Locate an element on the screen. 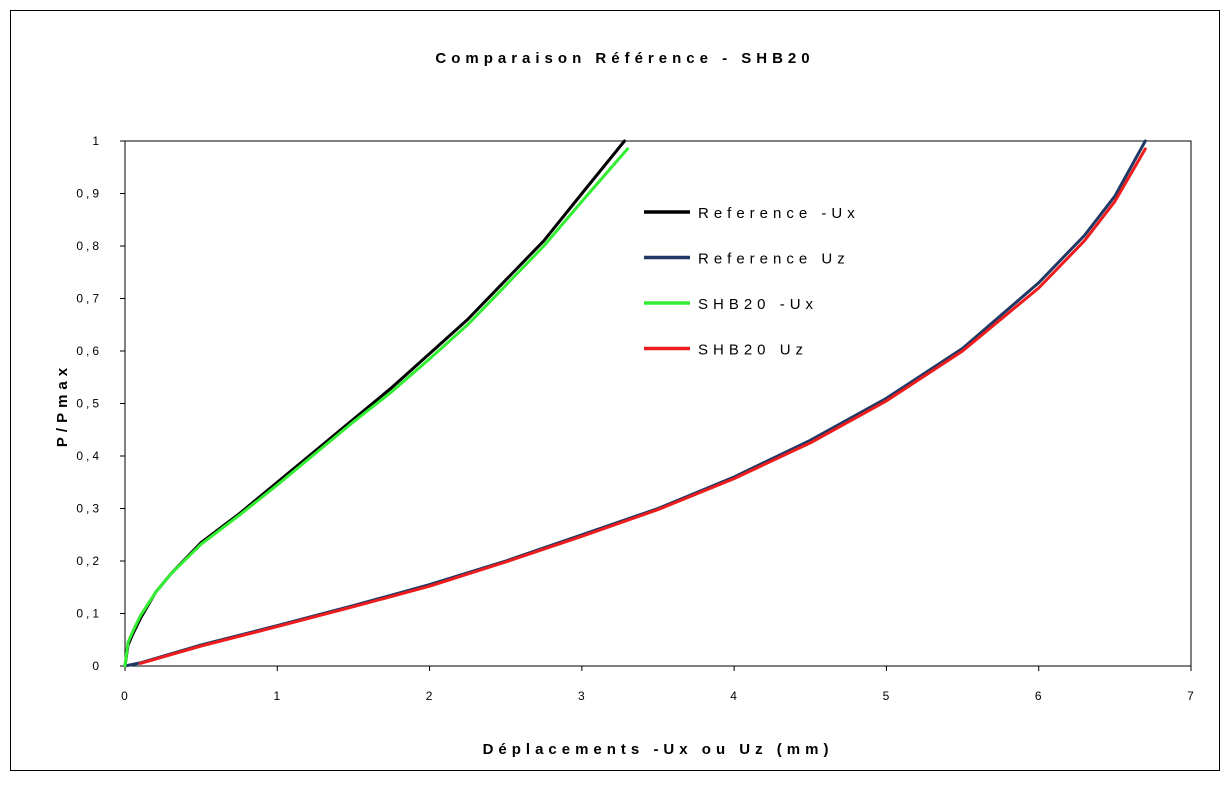 The height and width of the screenshot is (786, 1231). y-tick-label: 0,2 is located at coordinates (89, 561).